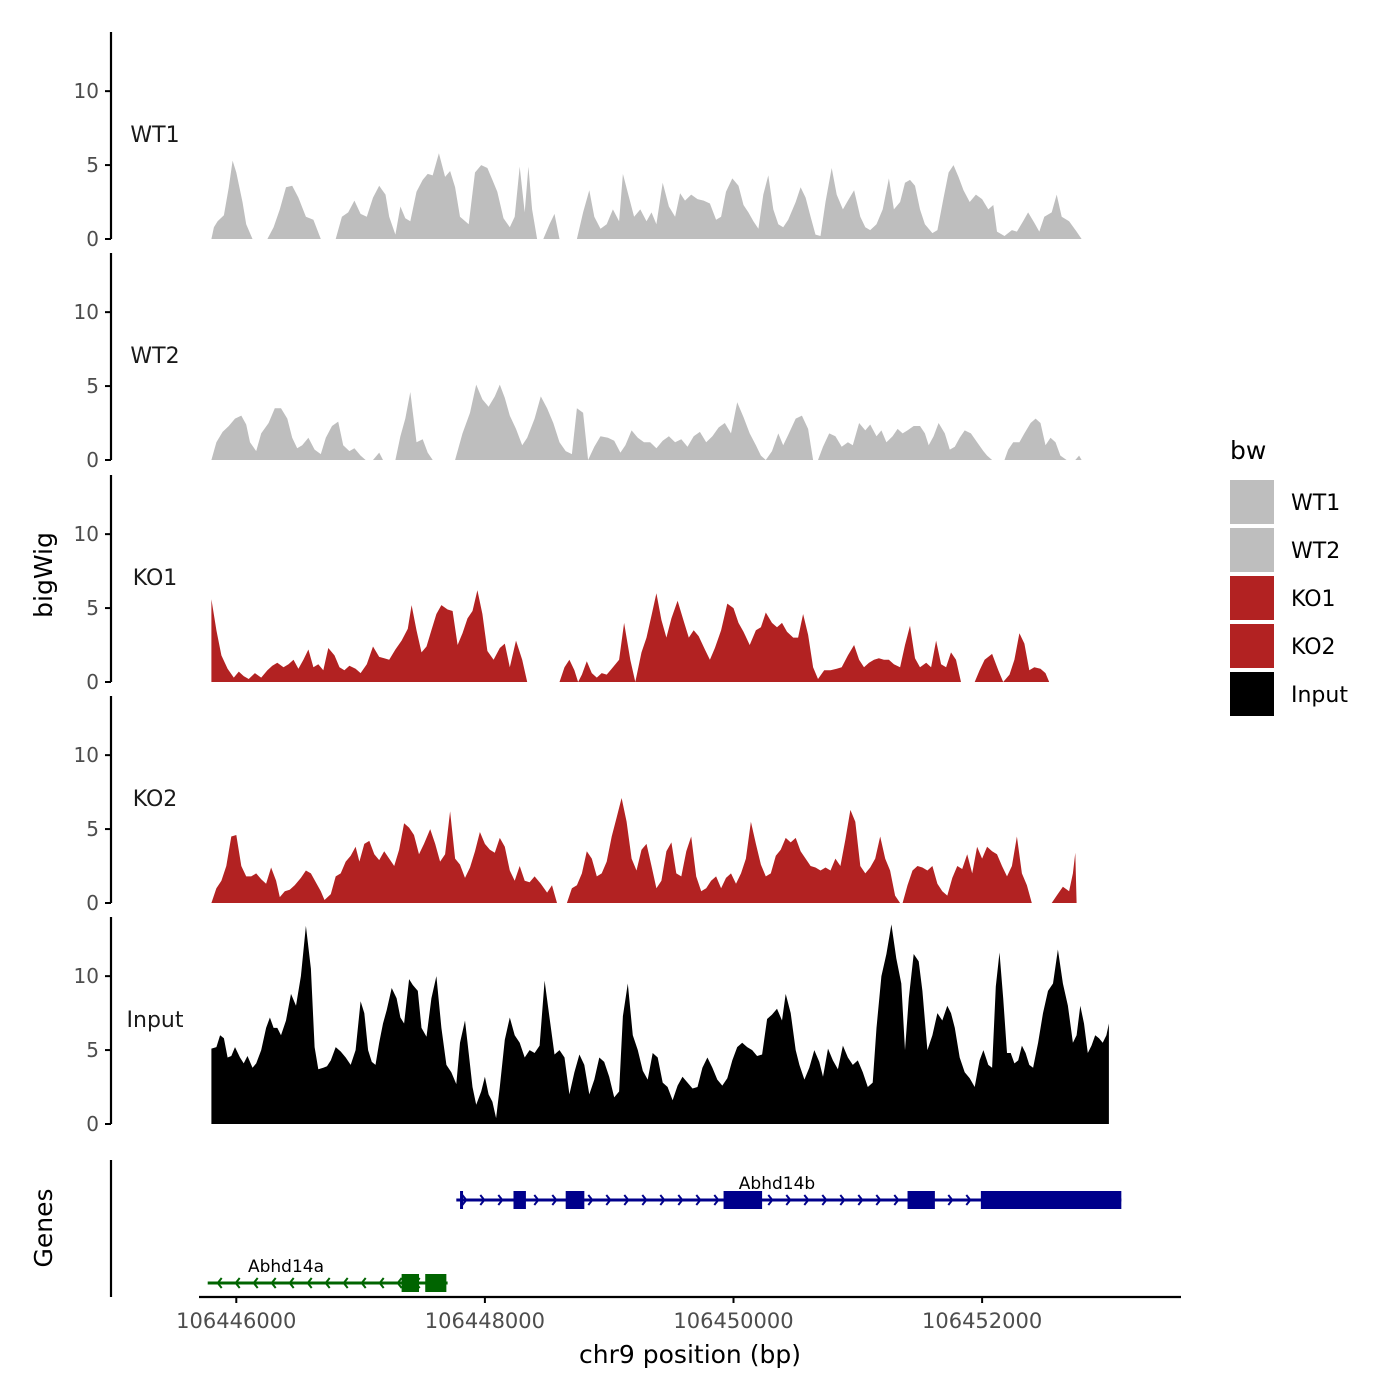 This screenshot has height=1400, width=1400. What do you see at coordinates (690, 1354) in the screenshot?
I see `x-axis-label: chr9 position (bp)` at bounding box center [690, 1354].